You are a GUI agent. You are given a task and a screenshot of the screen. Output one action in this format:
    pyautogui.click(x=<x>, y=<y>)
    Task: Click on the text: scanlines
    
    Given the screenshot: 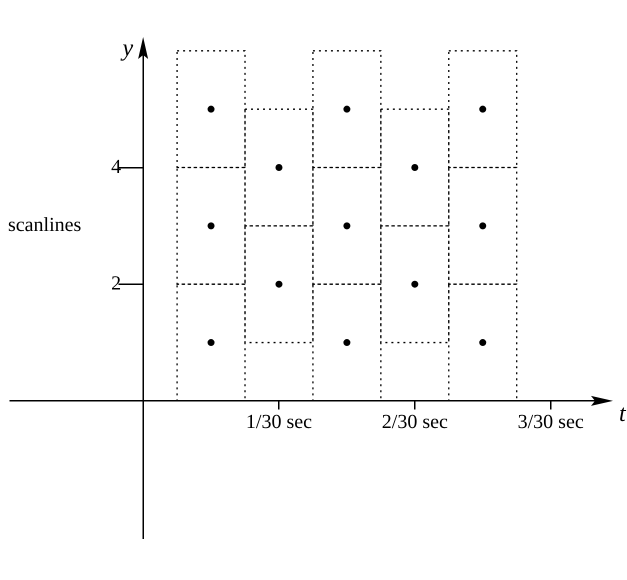 What is the action you would take?
    pyautogui.click(x=45, y=225)
    